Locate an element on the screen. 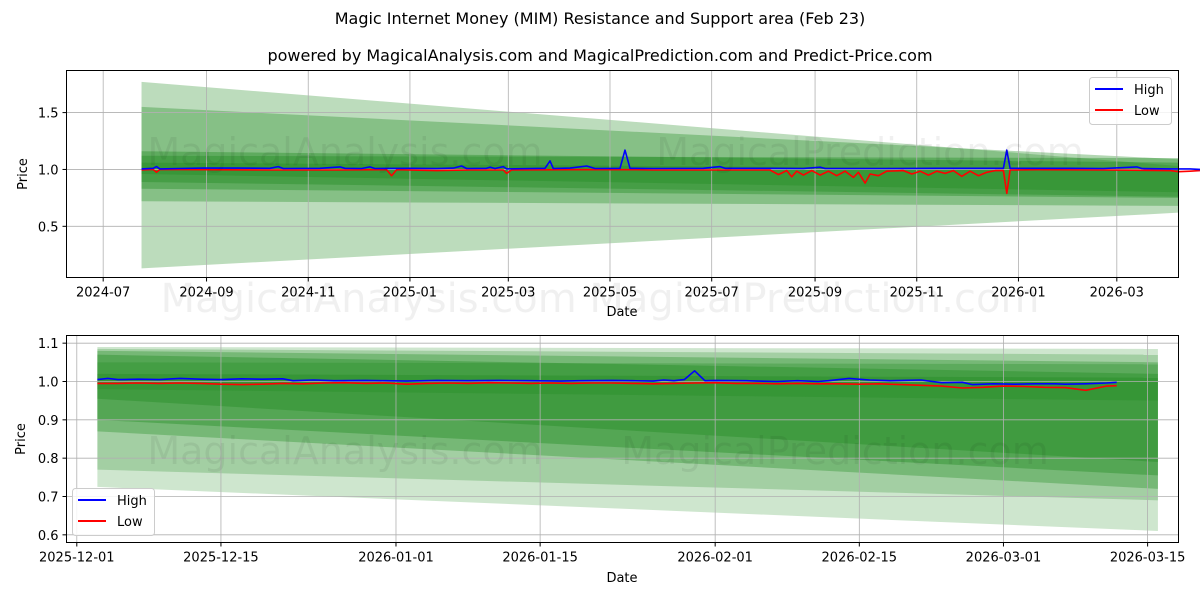 The image size is (1200, 600). x-axis-label-2: Date is located at coordinates (621, 578).